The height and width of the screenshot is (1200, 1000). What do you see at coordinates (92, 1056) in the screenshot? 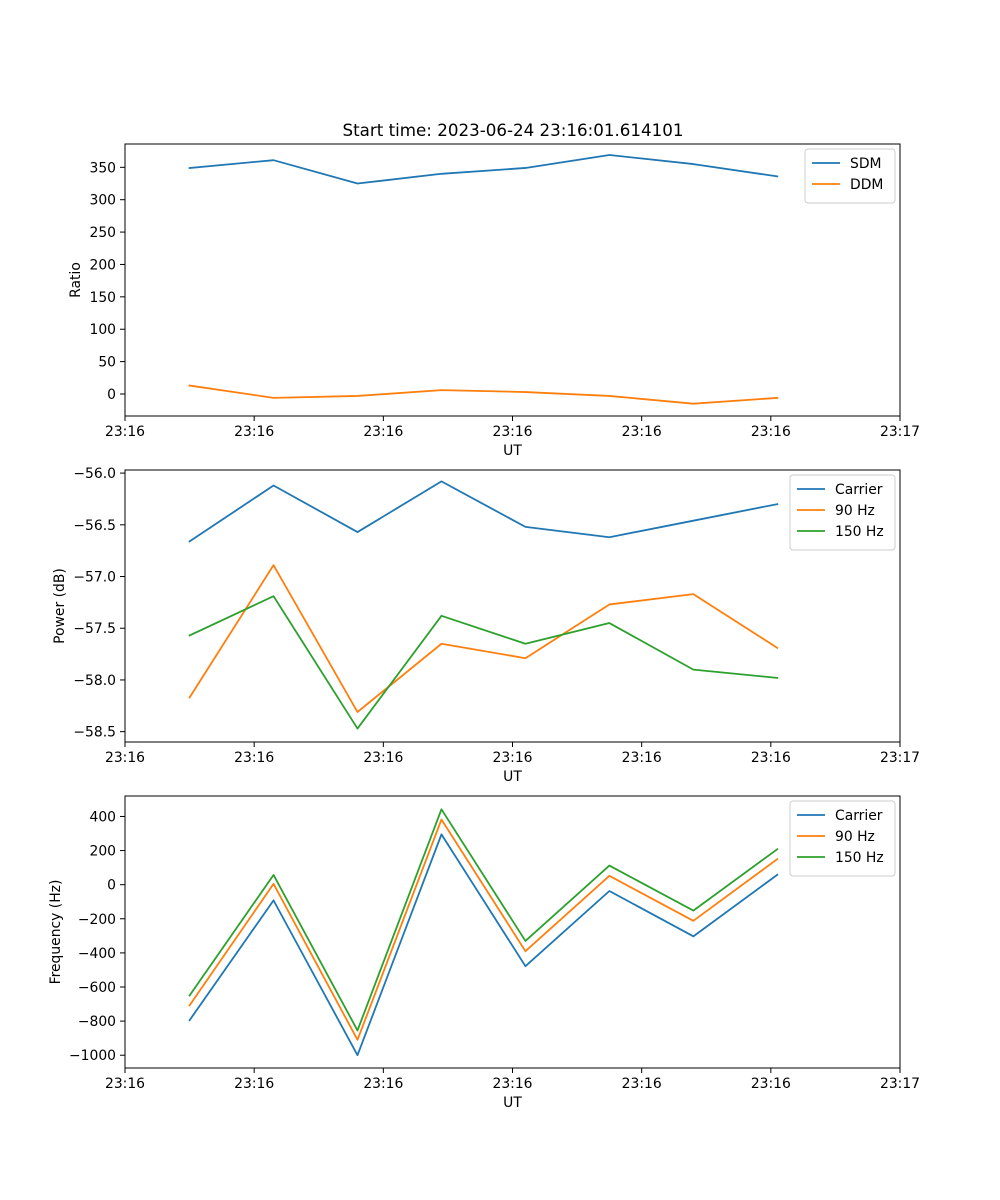
I see `y-tick-label: −1000` at bounding box center [92, 1056].